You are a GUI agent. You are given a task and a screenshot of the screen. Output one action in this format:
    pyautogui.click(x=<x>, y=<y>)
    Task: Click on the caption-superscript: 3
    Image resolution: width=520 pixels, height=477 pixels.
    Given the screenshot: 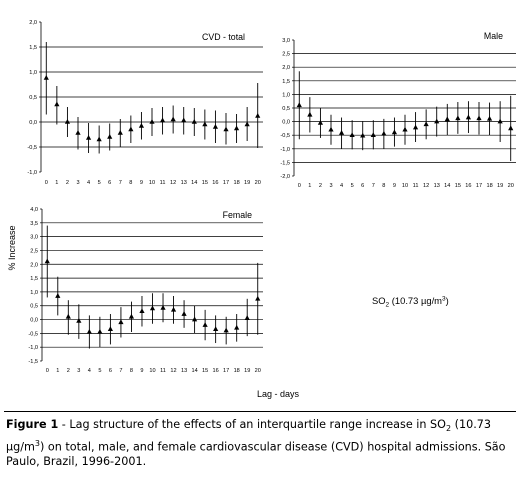 What is the action you would take?
    pyautogui.click(x=37, y=443)
    